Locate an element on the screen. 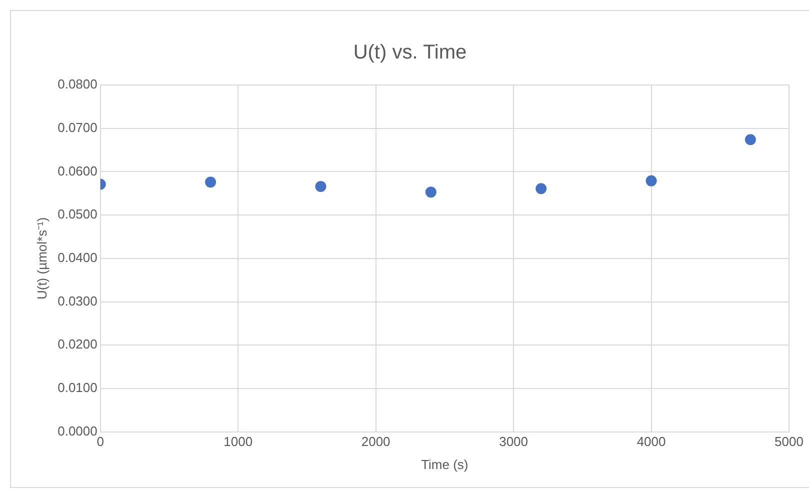 The width and height of the screenshot is (809, 489). y-tick-label: 0.0400 is located at coordinates (78, 257).